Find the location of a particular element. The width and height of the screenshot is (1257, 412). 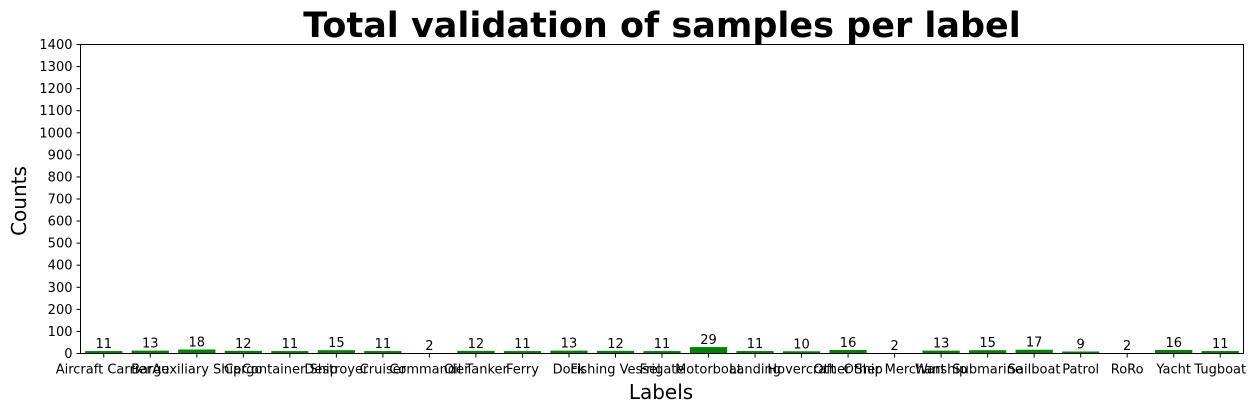

bar-value-label: 29 is located at coordinates (708, 340).